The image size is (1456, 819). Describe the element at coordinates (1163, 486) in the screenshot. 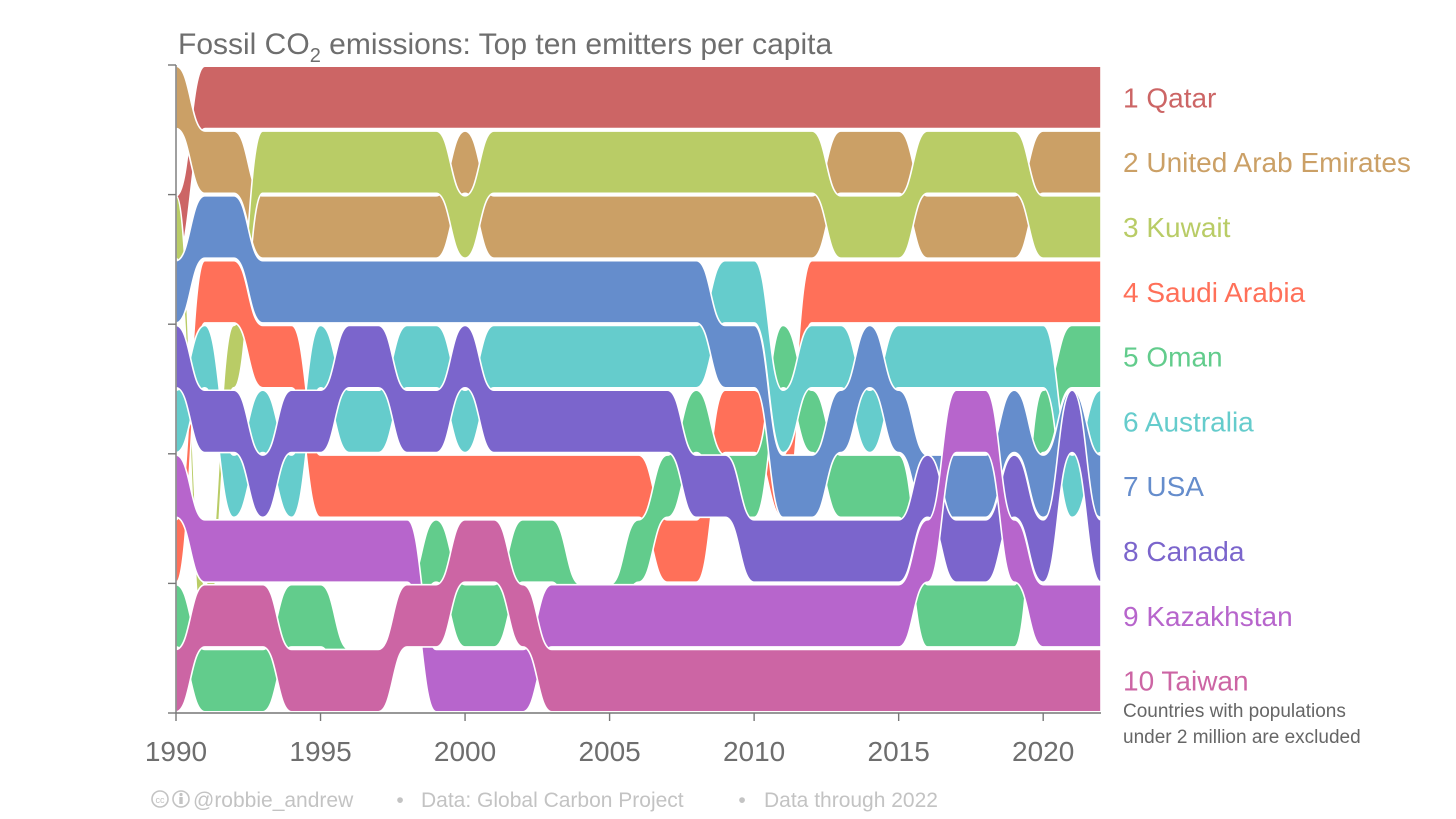

I see `rank-label-7: 7 USA` at that location.